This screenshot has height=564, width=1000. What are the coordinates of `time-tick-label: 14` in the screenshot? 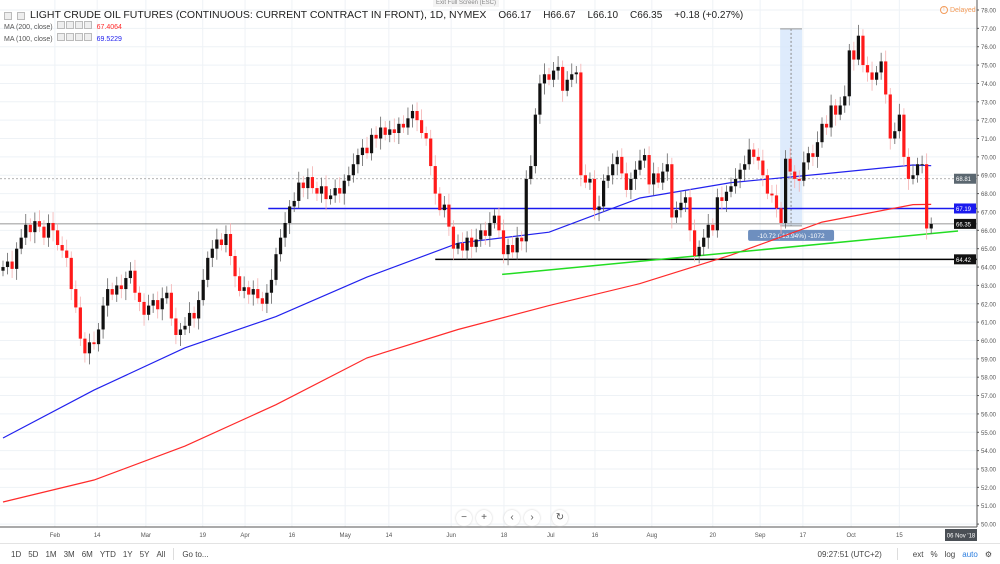 It's located at (388, 536).